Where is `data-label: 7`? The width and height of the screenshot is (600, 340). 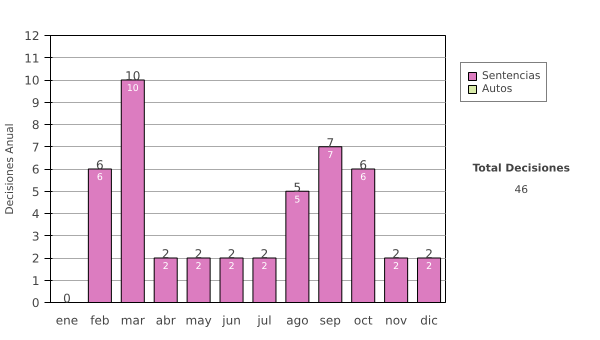
data-label: 7 is located at coordinates (330, 155).